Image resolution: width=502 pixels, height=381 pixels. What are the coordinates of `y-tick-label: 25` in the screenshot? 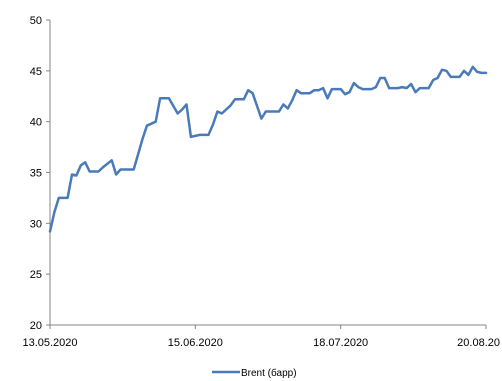 It's located at (36, 275).